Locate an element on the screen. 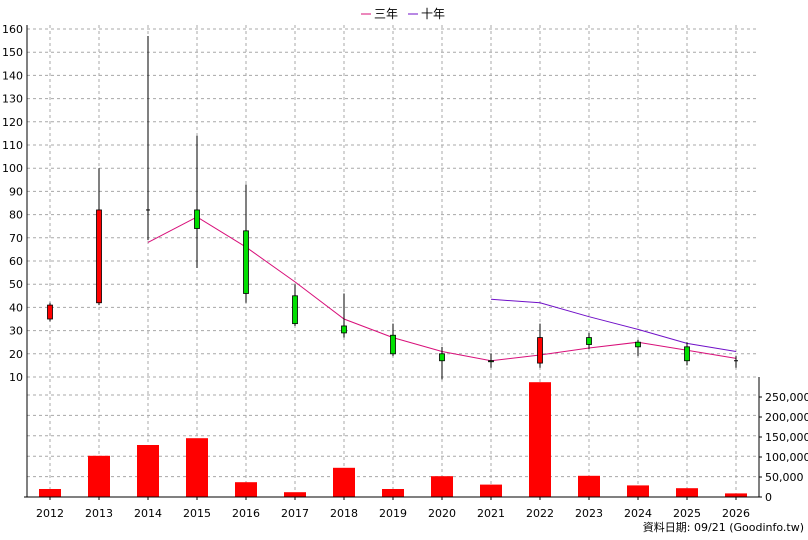 This screenshot has width=808, height=540. x-tick-label: 2023 is located at coordinates (589, 513).